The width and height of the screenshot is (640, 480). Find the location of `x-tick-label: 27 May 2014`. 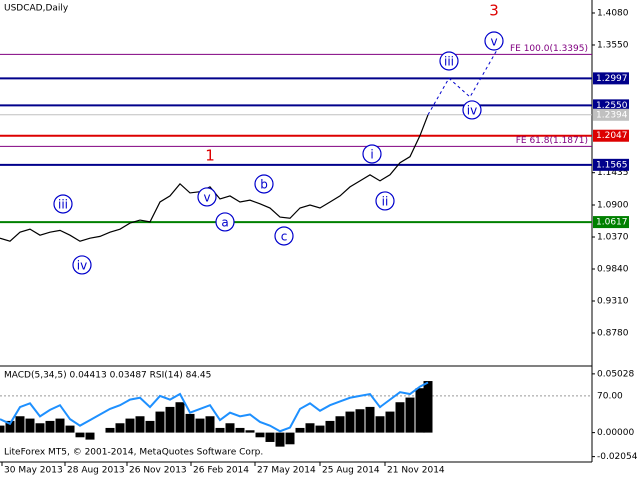

x-tick-label: 27 May 2014 is located at coordinates (286, 471).